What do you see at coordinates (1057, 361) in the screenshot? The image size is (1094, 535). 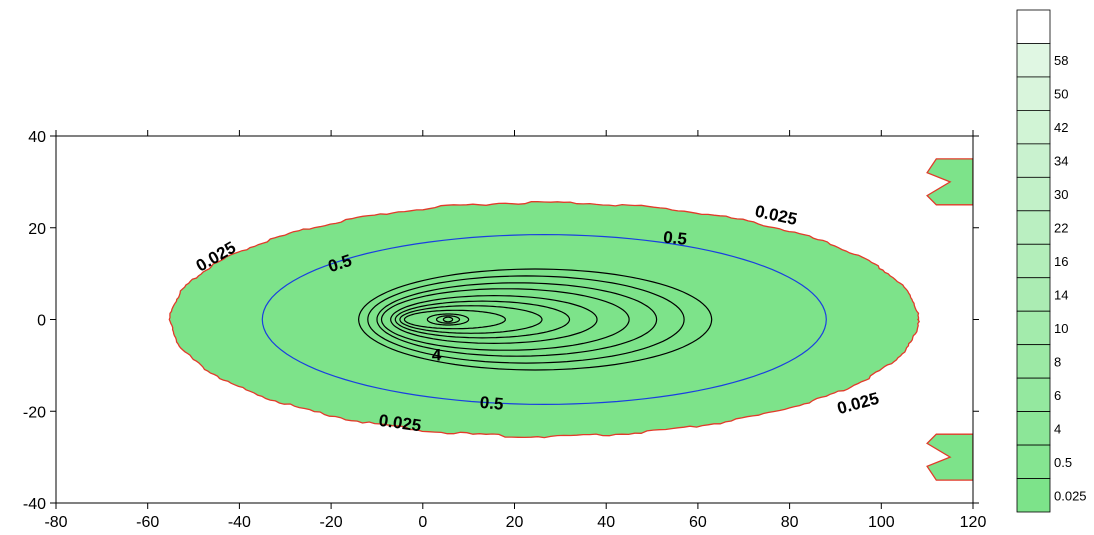 I see `colorbar-label-9: 8` at bounding box center [1057, 361].